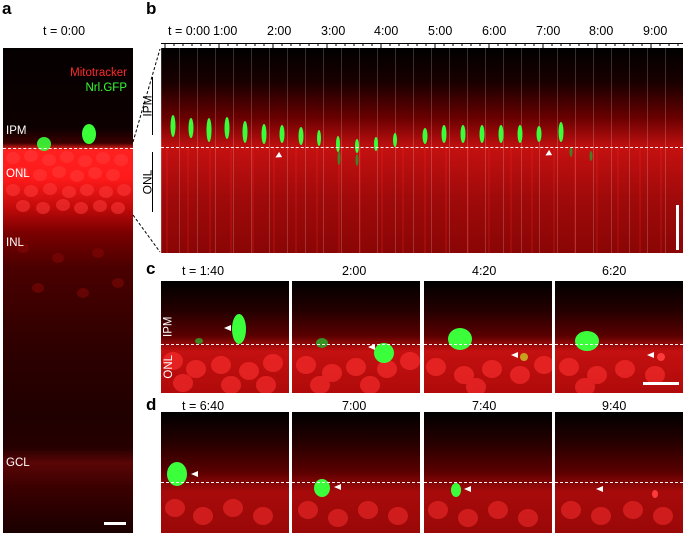 The height and width of the screenshot is (533, 685). What do you see at coordinates (677, 227) in the screenshot?
I see `panel-b-scale-bar` at bounding box center [677, 227].